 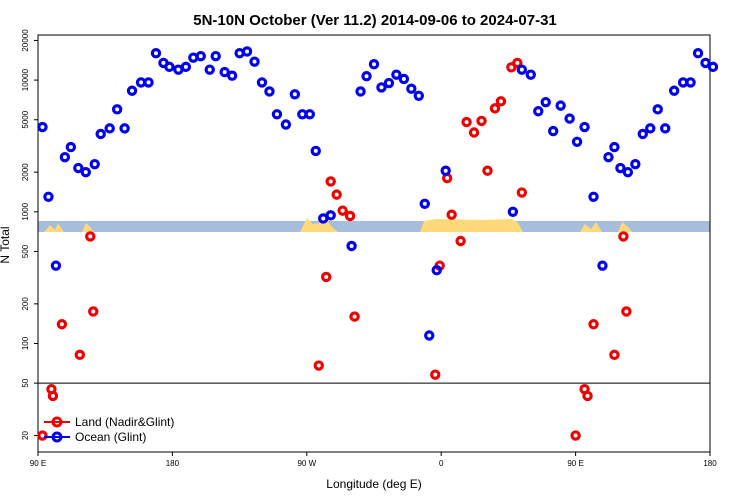 What do you see at coordinates (38, 463) in the screenshot?
I see `x-tick-label: 90 E` at bounding box center [38, 463].